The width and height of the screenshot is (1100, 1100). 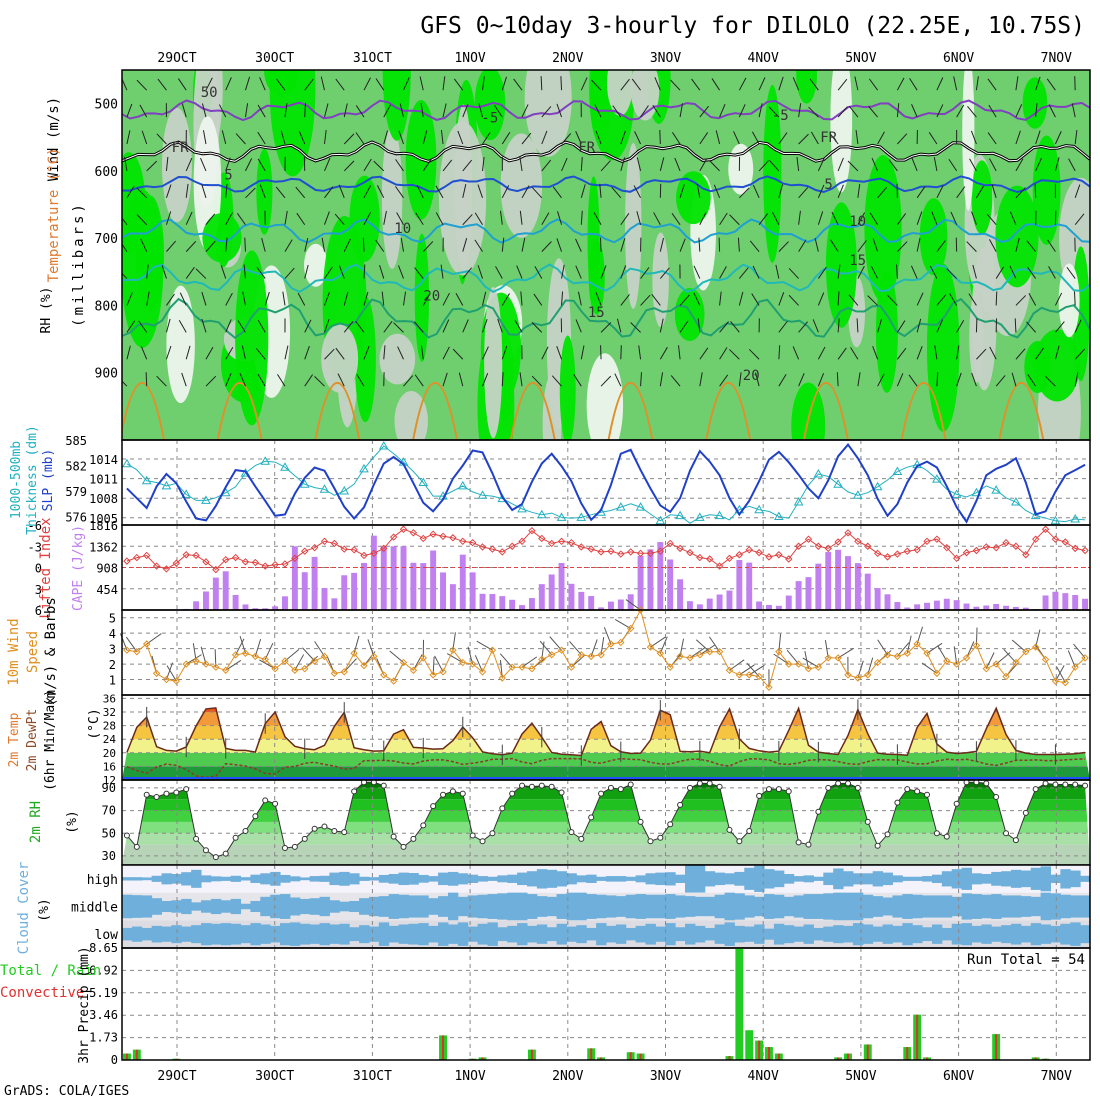 What do you see at coordinates (586, 148) in the screenshot?
I see `contour-label: FR` at bounding box center [586, 148].